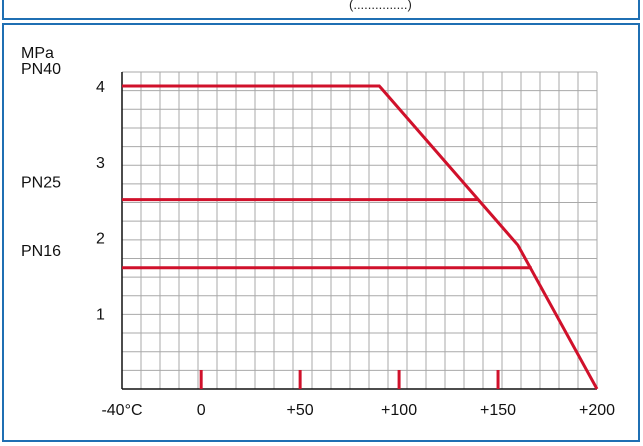  Describe the element at coordinates (100, 163) in the screenshot. I see `y-tick-label: 3` at that location.